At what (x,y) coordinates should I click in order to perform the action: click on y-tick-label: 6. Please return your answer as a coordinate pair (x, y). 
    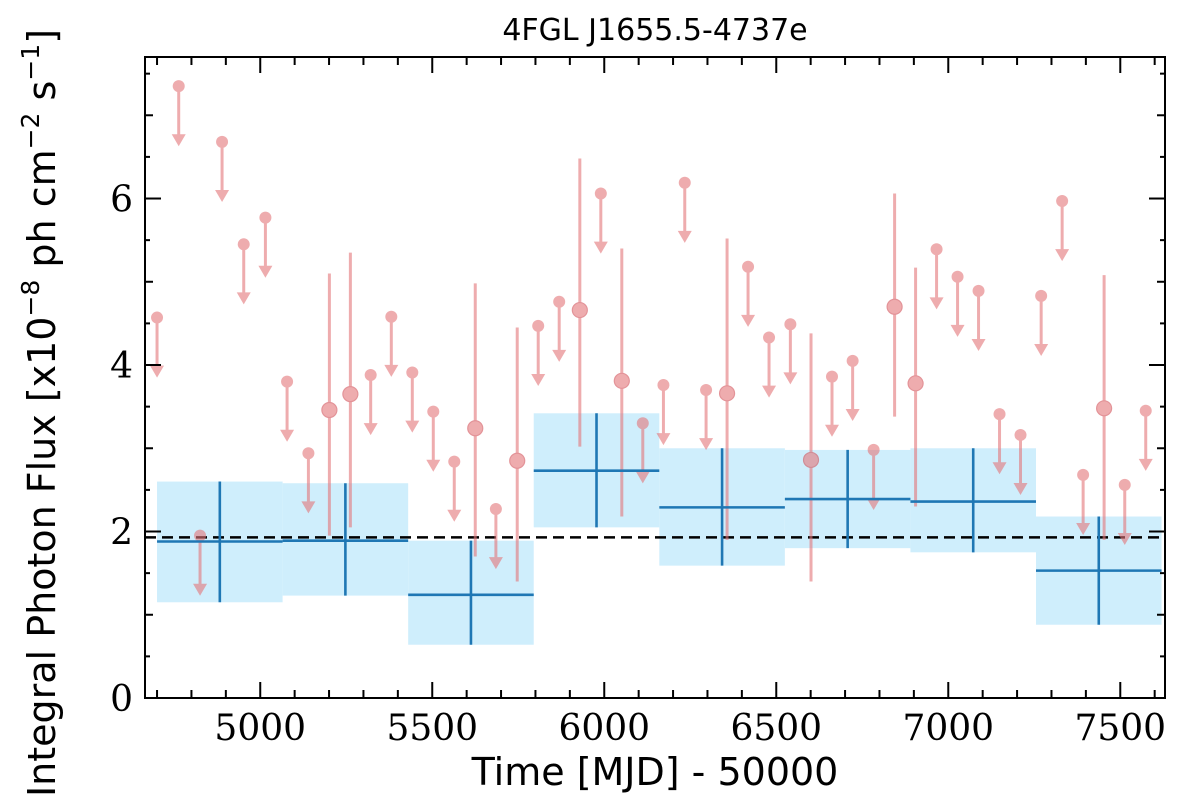
    Looking at the image, I should click on (121, 200).